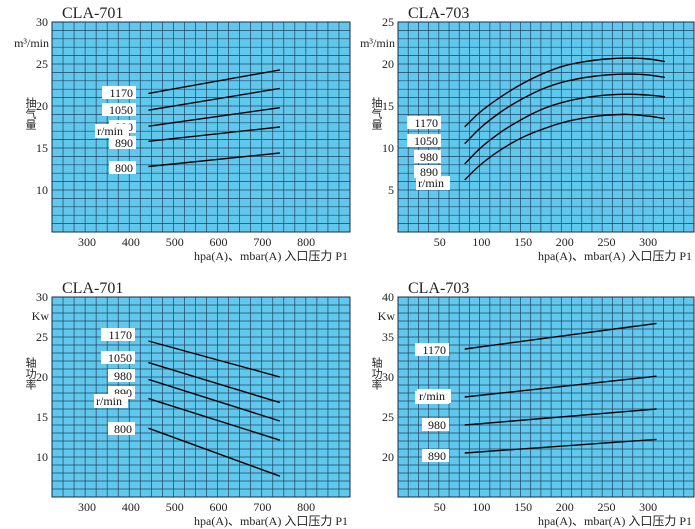  Describe the element at coordinates (388, 337) in the screenshot. I see `y-tick-label: 35` at that location.